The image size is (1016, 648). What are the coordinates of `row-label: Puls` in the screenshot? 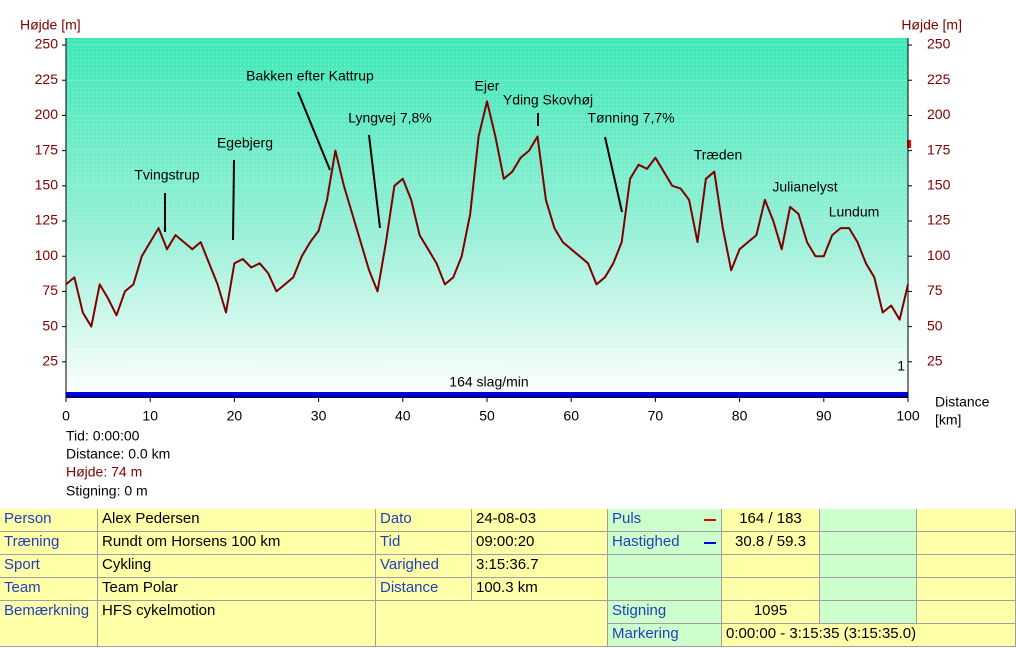 It's located at (665, 520).